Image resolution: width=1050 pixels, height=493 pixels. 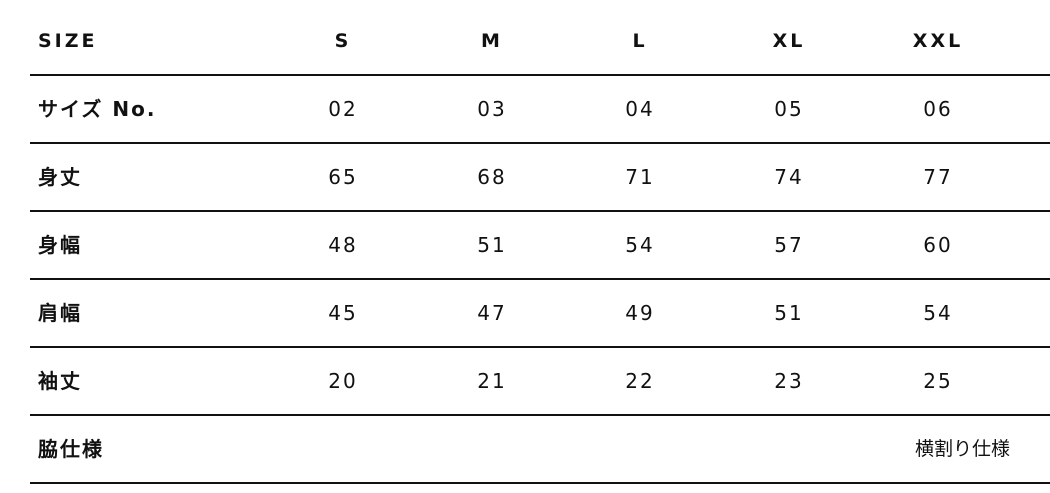 I want to click on row-value: 60, so click(x=938, y=245).